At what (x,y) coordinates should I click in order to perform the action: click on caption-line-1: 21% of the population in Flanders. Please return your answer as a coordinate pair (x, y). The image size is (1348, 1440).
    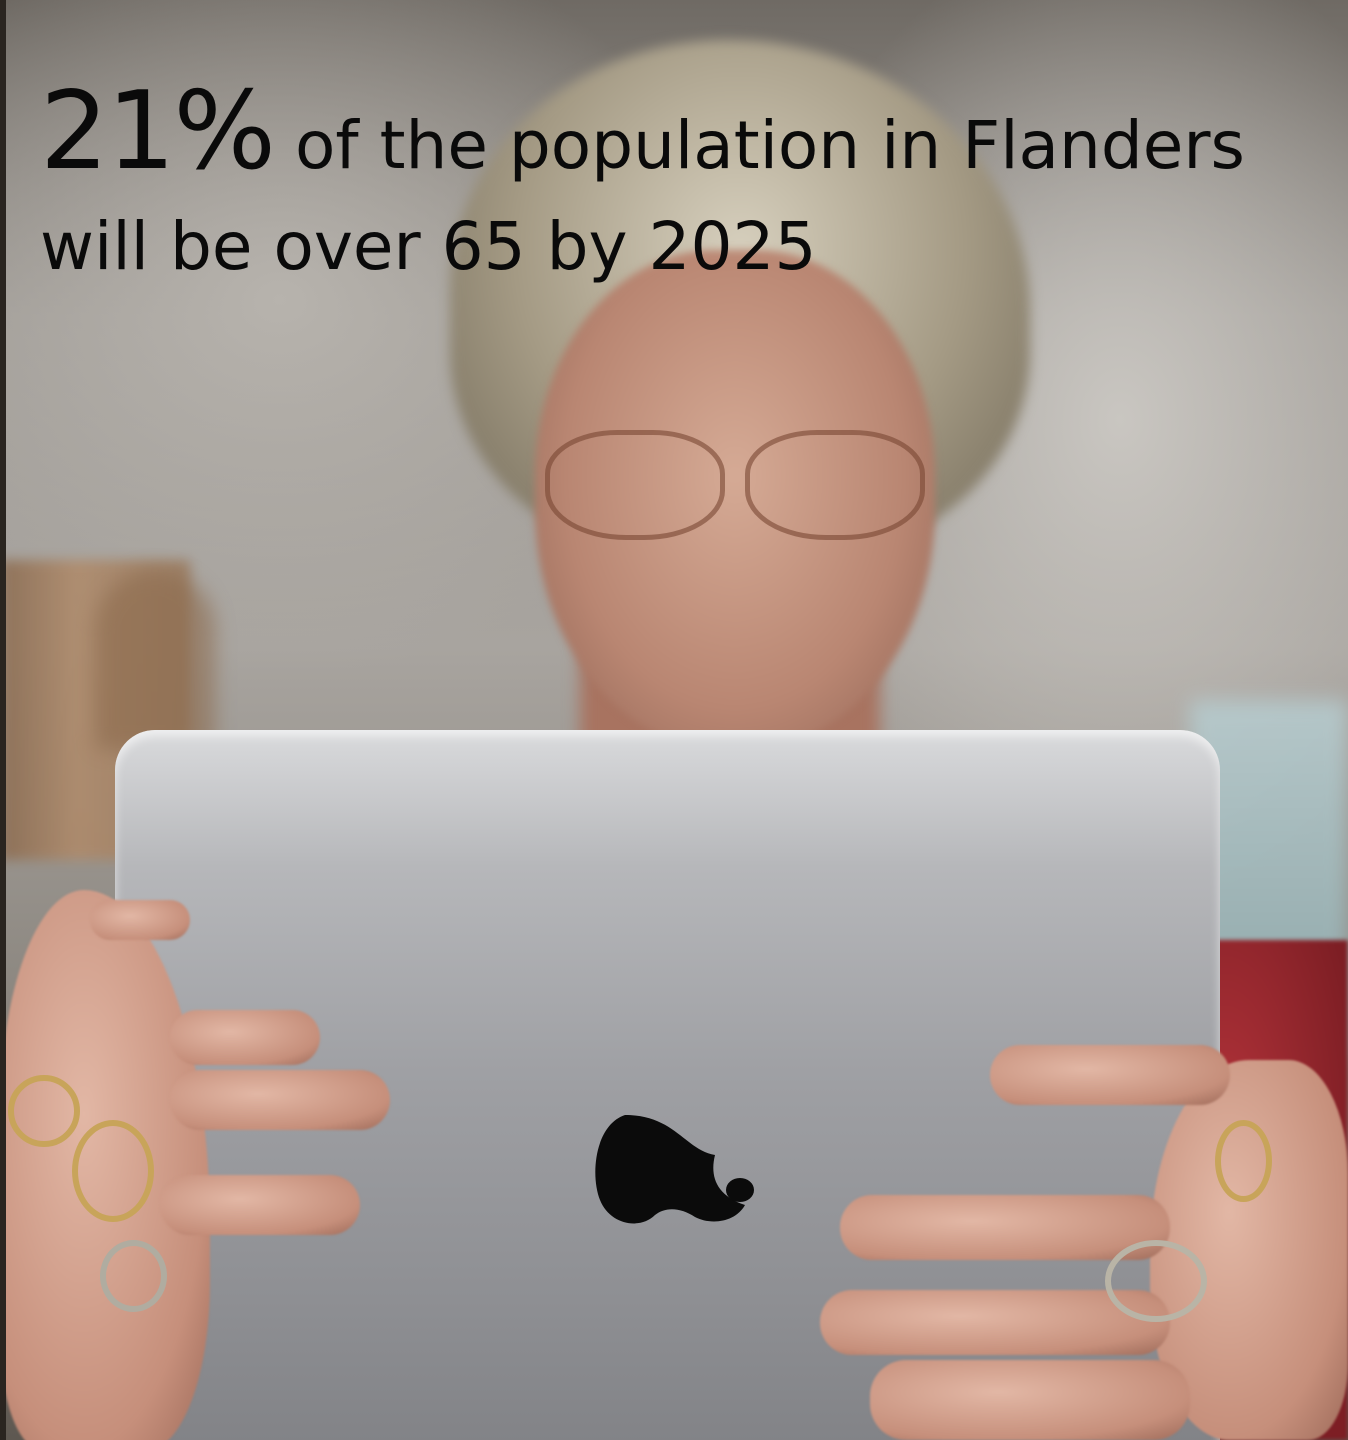
    Looking at the image, I should click on (690, 132).